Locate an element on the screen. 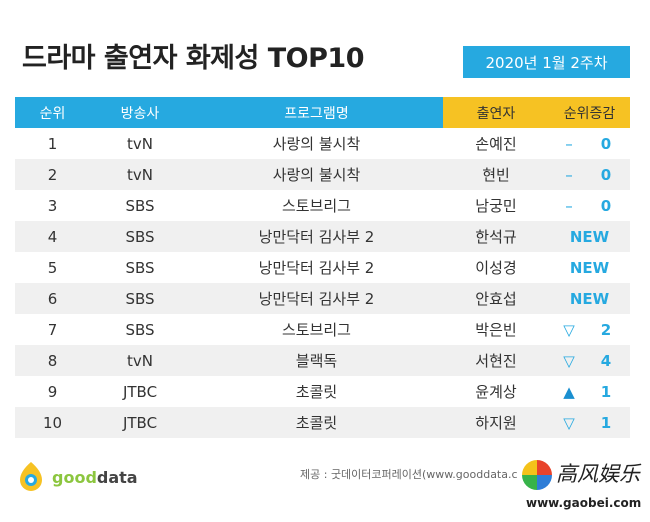 The image size is (650, 522). rank-cell: 1 is located at coordinates (52, 143).